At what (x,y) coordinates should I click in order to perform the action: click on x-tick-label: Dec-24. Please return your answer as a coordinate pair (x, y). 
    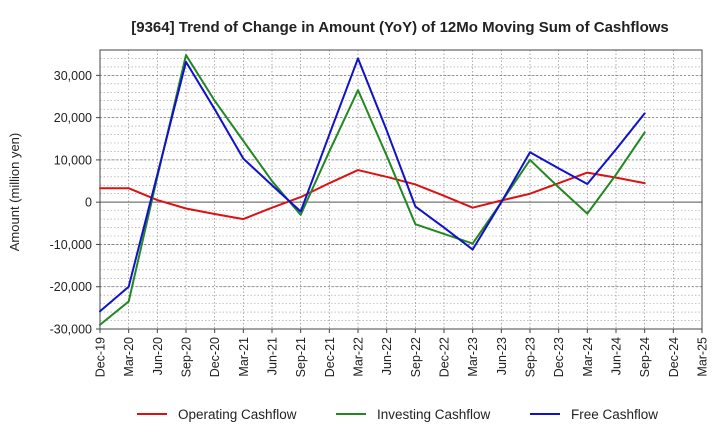
    Looking at the image, I should click on (674, 357).